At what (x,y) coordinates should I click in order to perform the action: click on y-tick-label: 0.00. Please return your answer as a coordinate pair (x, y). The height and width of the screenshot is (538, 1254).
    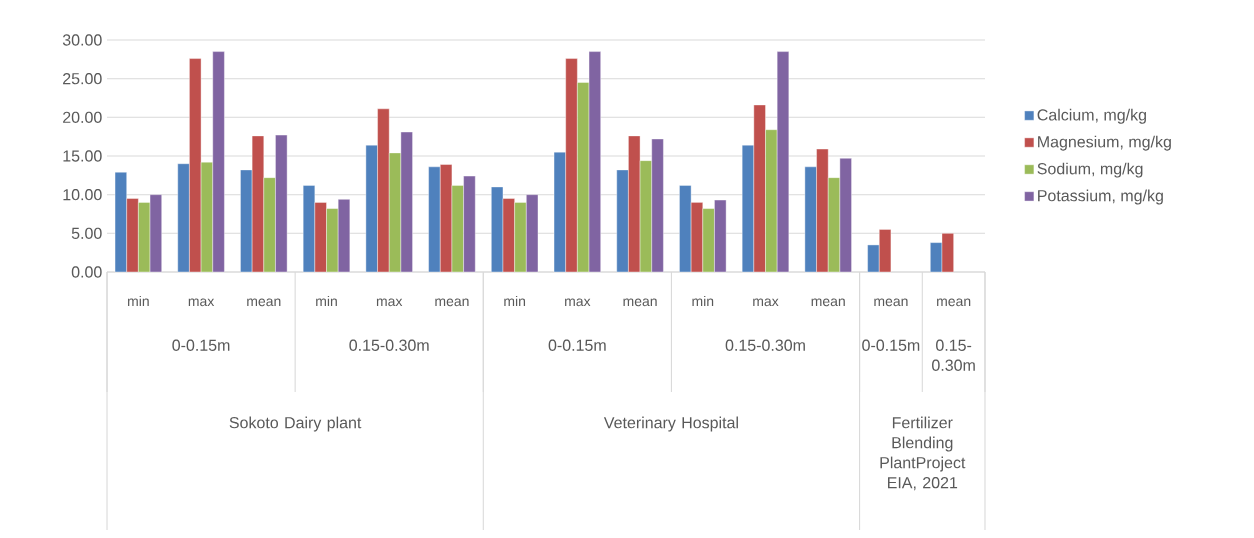
    Looking at the image, I should click on (86, 272).